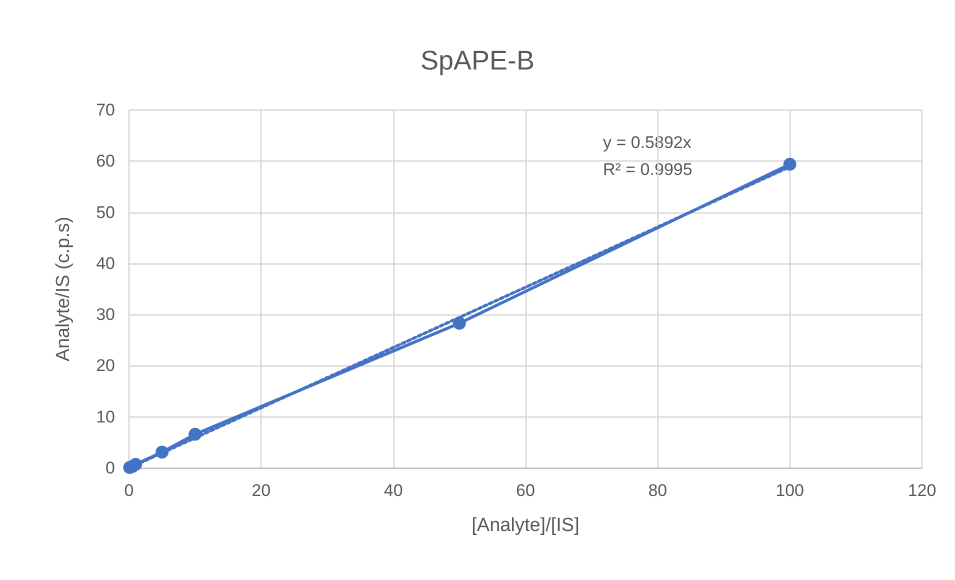 The height and width of the screenshot is (580, 955). I want to click on annotation: y = 0.5892x, so click(647, 142).